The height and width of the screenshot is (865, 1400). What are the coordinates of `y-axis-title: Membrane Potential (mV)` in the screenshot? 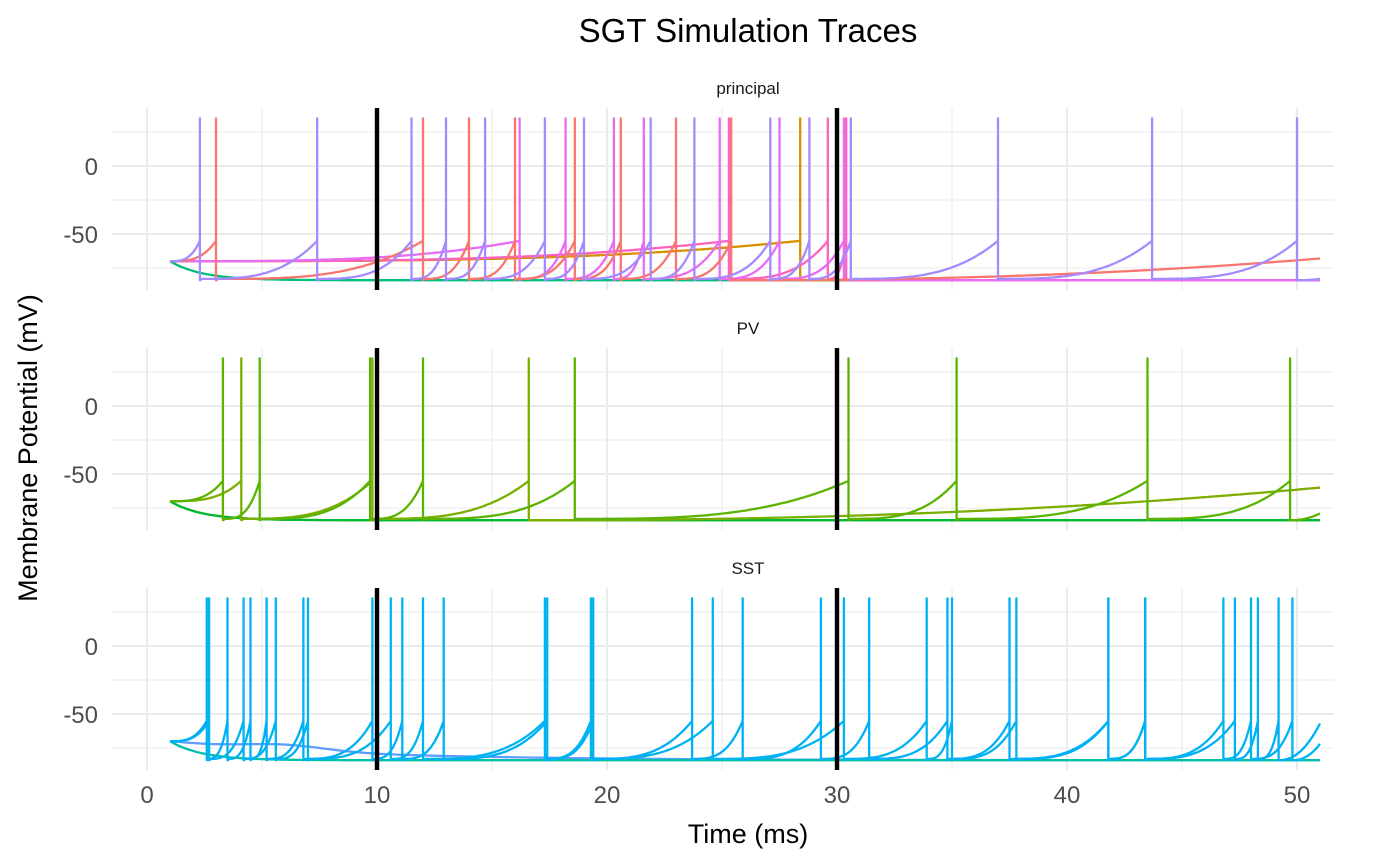 It's located at (28, 448).